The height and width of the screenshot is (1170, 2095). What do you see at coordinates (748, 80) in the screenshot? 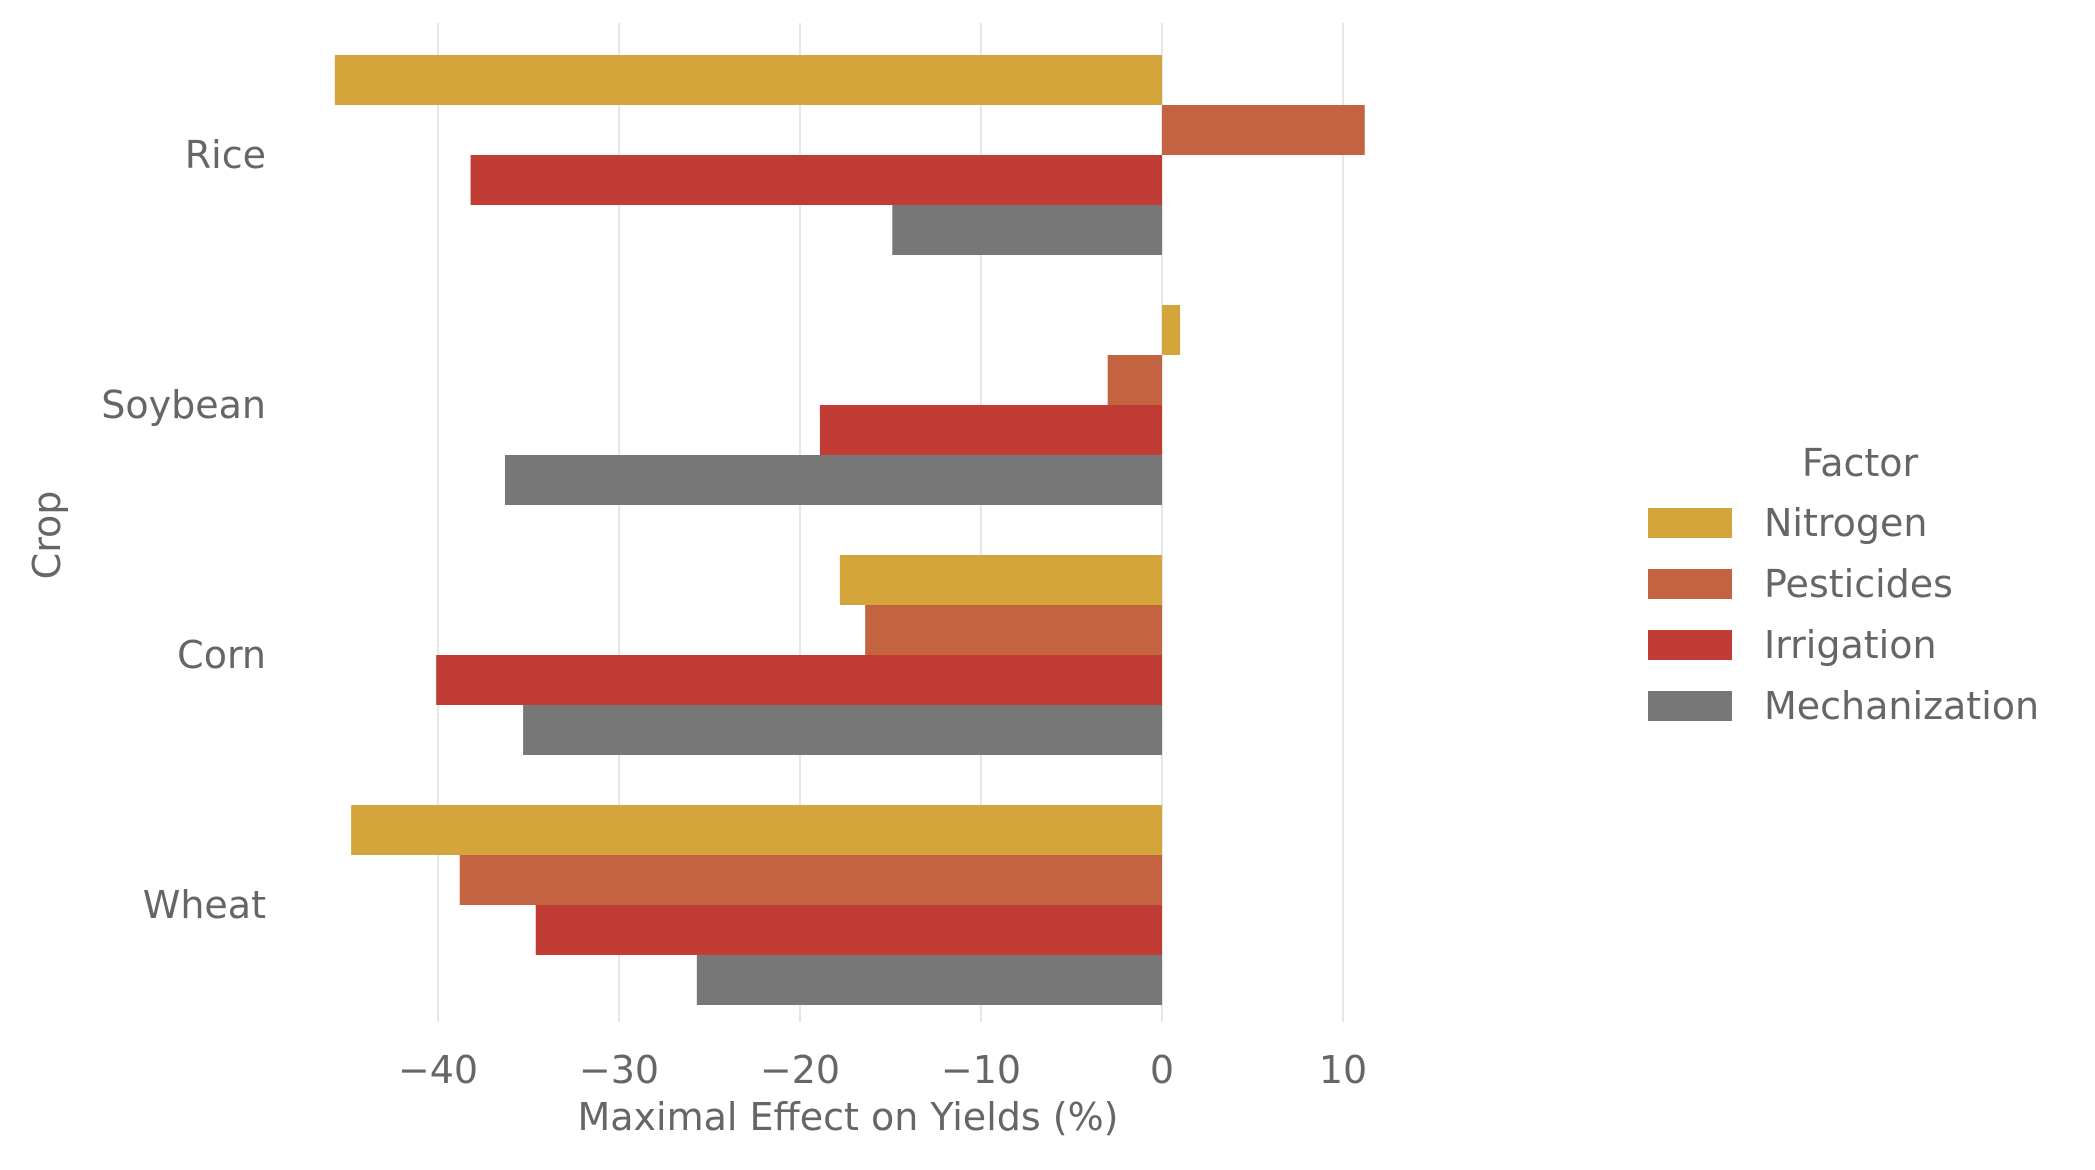
I see `bar-nitrogen-rice` at bounding box center [748, 80].